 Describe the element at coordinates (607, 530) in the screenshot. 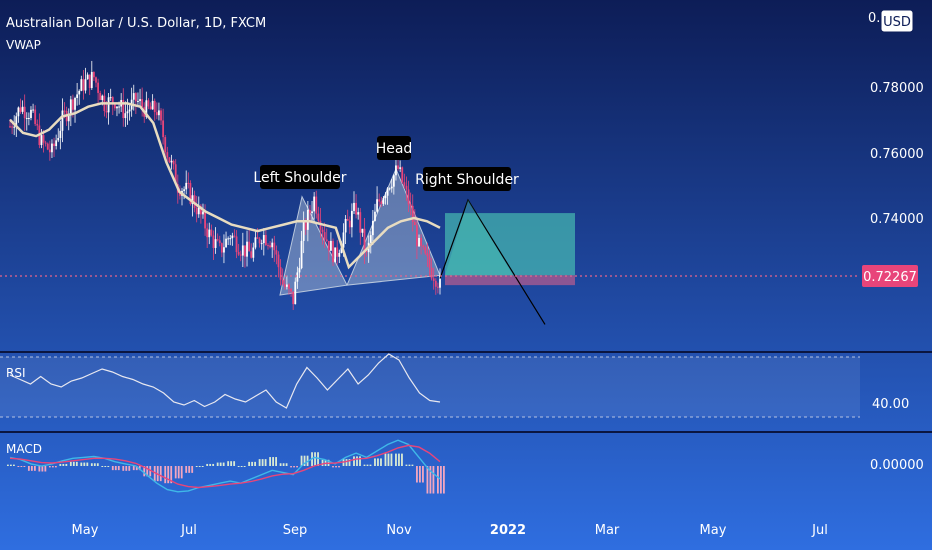

I see `time-tick-5: Mar` at that location.